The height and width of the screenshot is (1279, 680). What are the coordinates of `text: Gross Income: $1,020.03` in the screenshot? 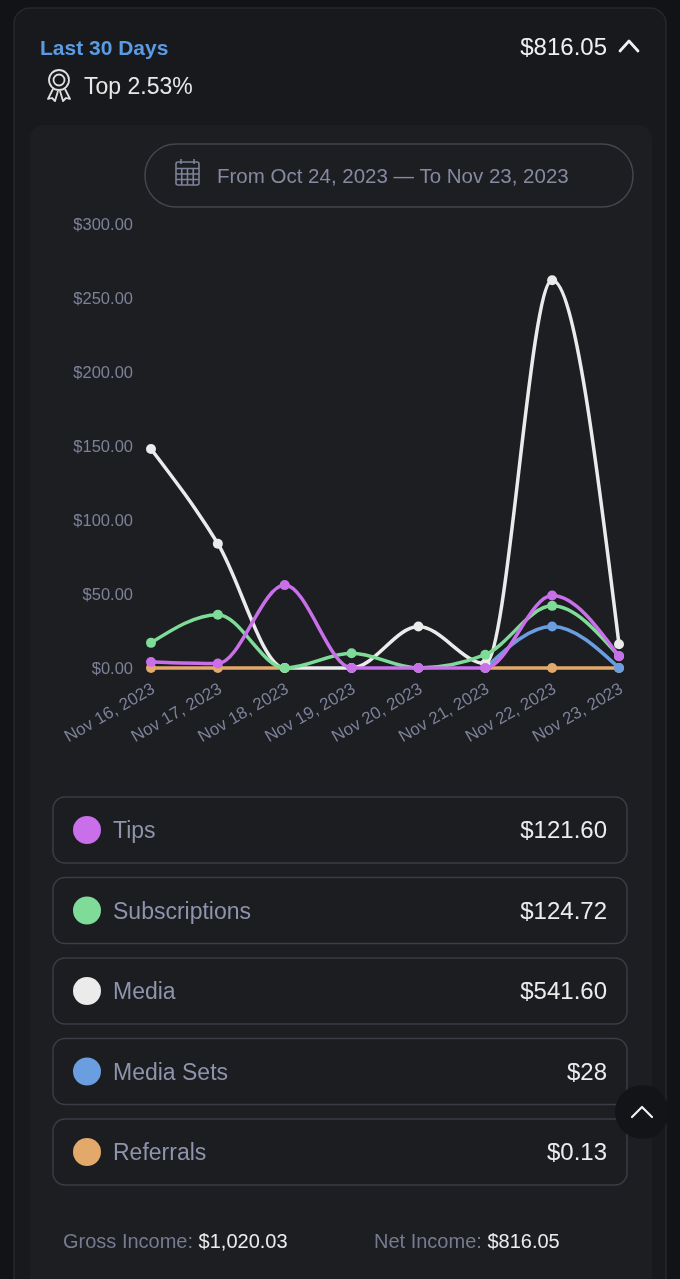 It's located at (175, 1241).